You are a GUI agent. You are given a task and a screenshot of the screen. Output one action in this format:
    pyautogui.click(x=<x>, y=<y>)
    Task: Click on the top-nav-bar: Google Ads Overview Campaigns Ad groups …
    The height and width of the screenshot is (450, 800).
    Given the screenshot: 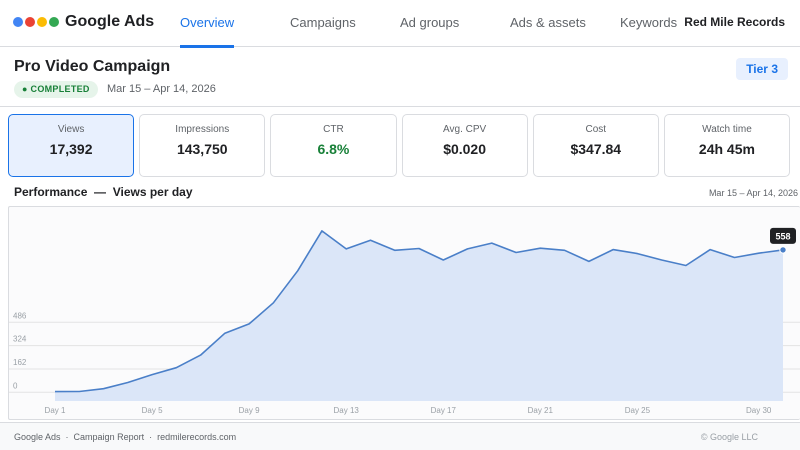 What is the action you would take?
    pyautogui.click(x=400, y=24)
    